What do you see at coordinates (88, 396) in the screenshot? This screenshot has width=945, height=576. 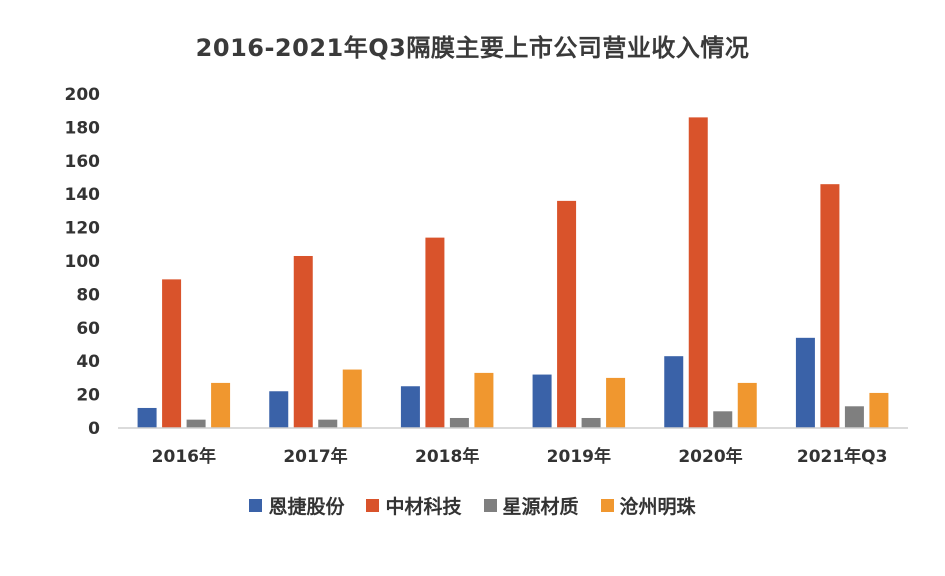 I see `y-tick-label: 20` at bounding box center [88, 396].